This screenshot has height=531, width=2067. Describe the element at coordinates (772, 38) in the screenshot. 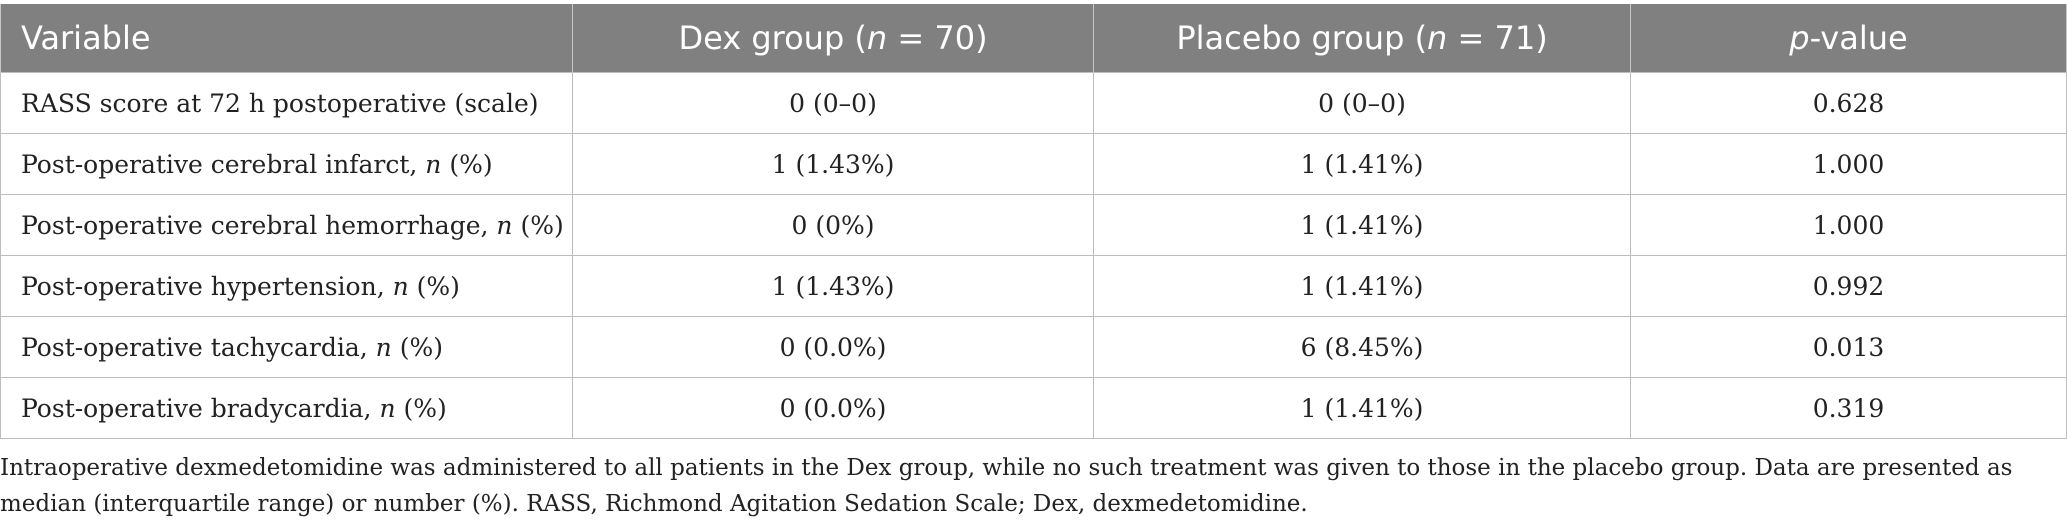

I see `header-dex-pre: Dex group (` at that location.